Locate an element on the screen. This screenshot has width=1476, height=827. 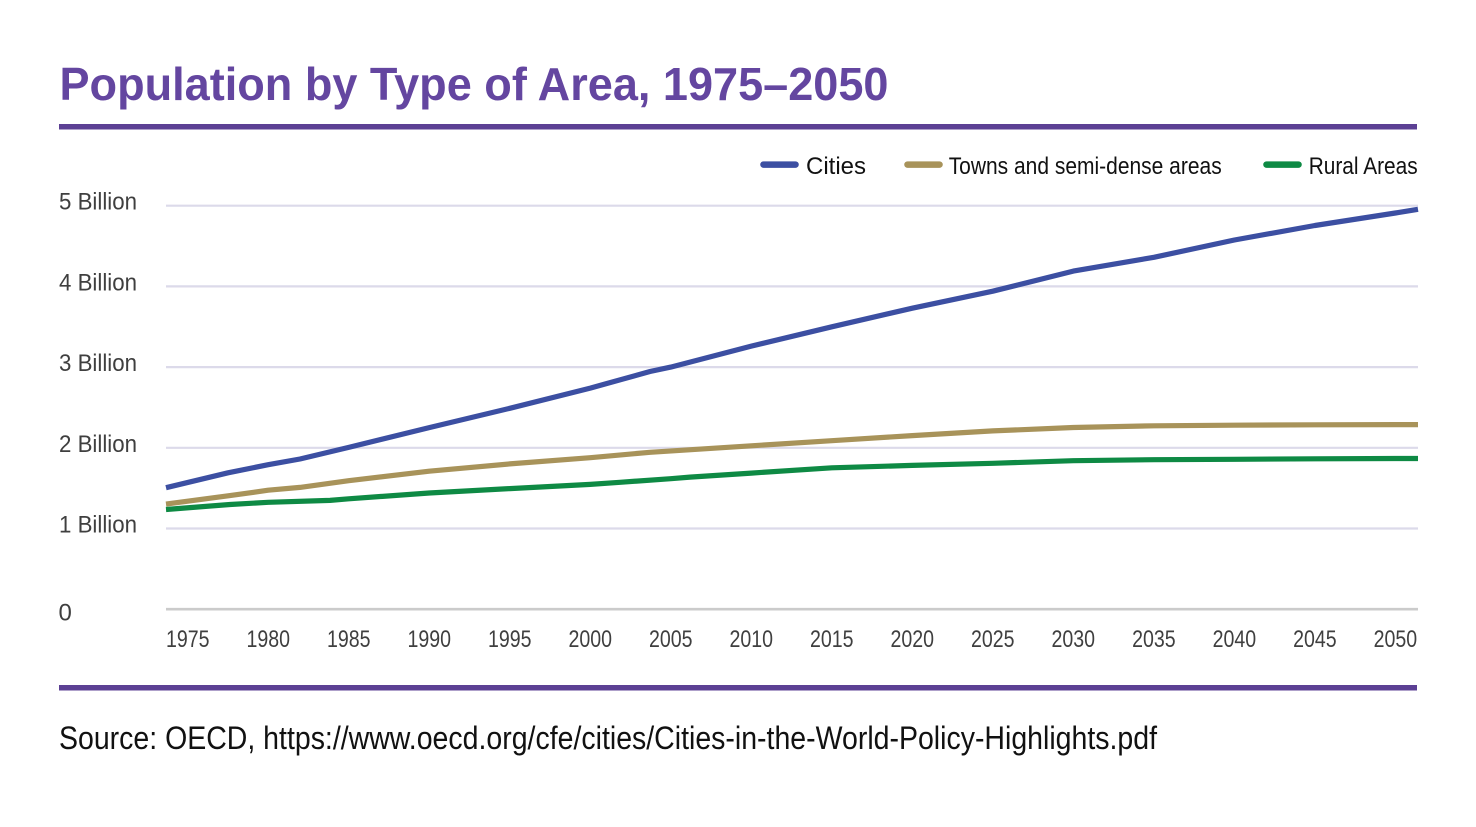
svg-text: 1975 is located at coordinates (188, 639).